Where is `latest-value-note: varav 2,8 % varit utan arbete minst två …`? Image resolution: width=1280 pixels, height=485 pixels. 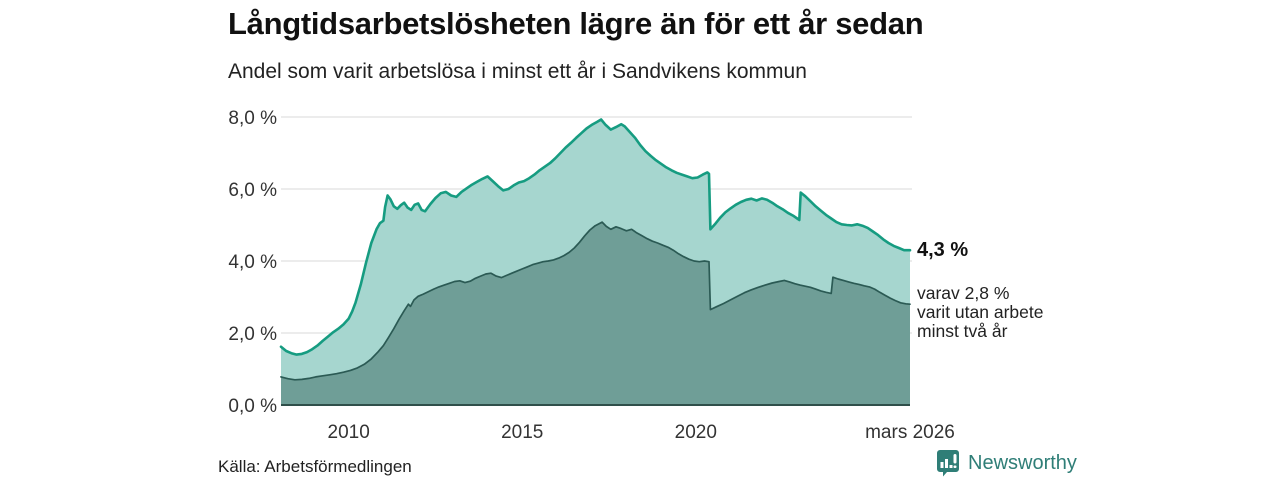 latest-value-note: varav 2,8 % varit utan arbete minst två … is located at coordinates (980, 312).